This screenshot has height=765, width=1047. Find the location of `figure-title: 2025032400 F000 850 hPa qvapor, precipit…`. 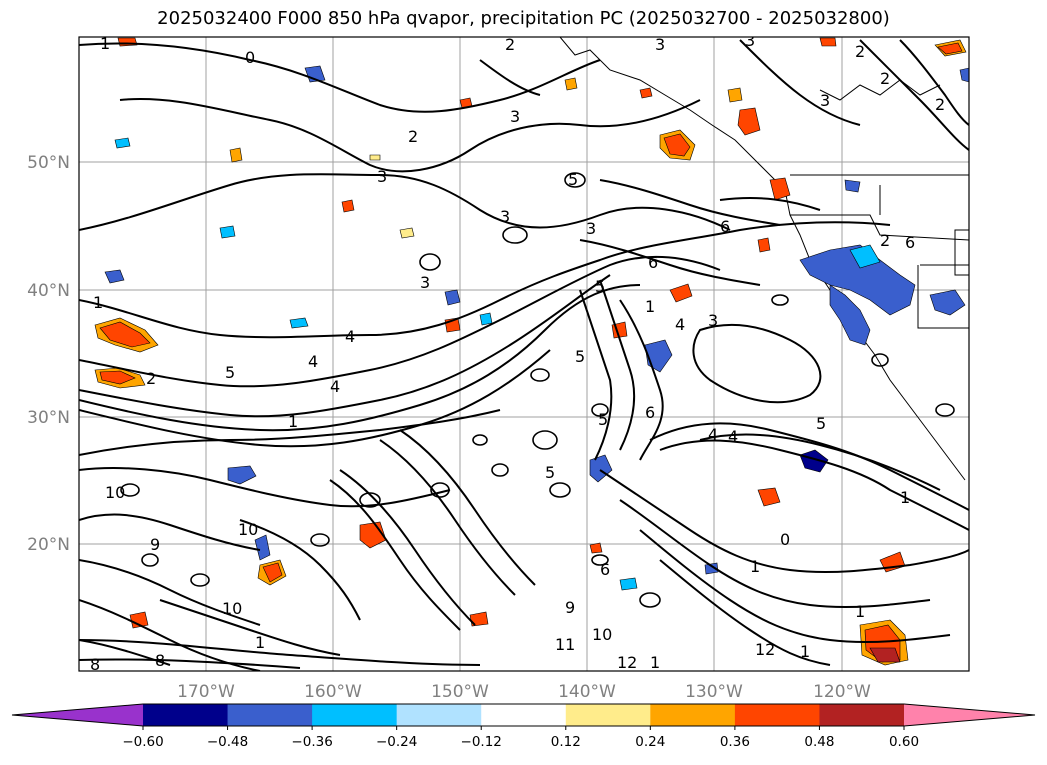

figure-title: 2025032400 F000 850 hPa qvapor, precipit… is located at coordinates (523, 18).